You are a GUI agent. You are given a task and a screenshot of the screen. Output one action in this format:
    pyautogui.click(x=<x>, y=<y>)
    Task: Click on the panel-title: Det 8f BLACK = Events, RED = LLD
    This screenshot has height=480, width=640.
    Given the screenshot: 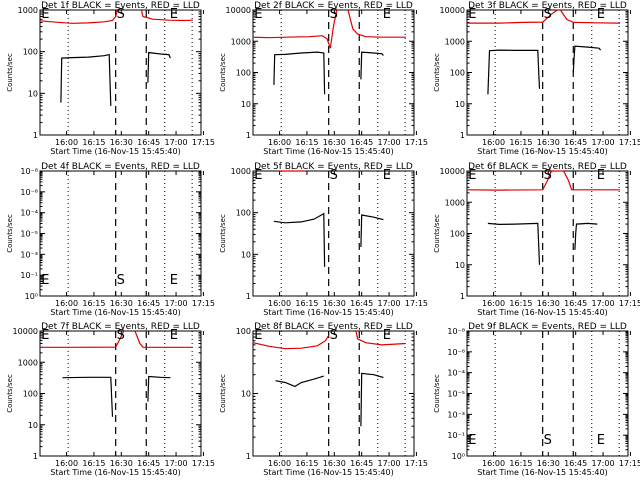 What is the action you would take?
    pyautogui.click(x=333, y=327)
    